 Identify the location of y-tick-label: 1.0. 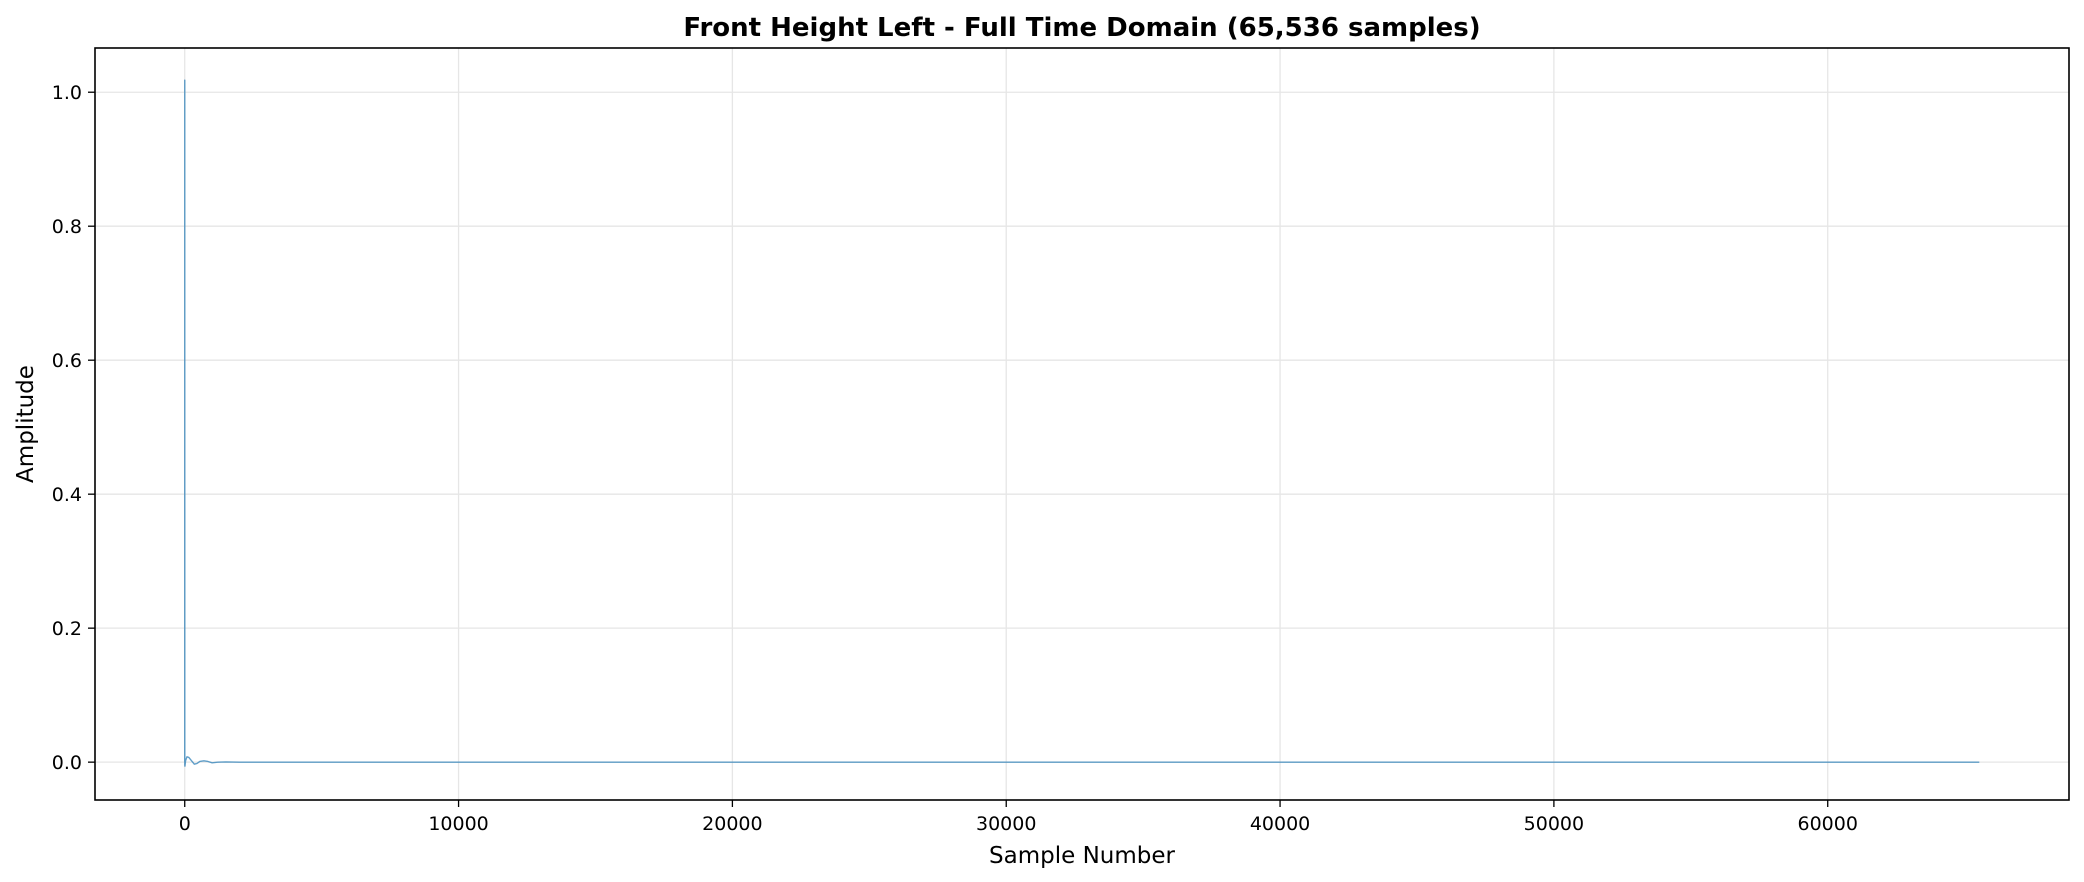
(67, 93).